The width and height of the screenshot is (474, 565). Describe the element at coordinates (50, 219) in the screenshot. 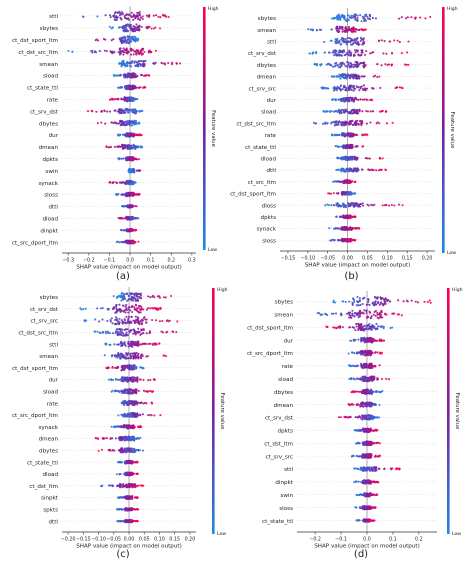

I see `feature-label: dload` at that location.